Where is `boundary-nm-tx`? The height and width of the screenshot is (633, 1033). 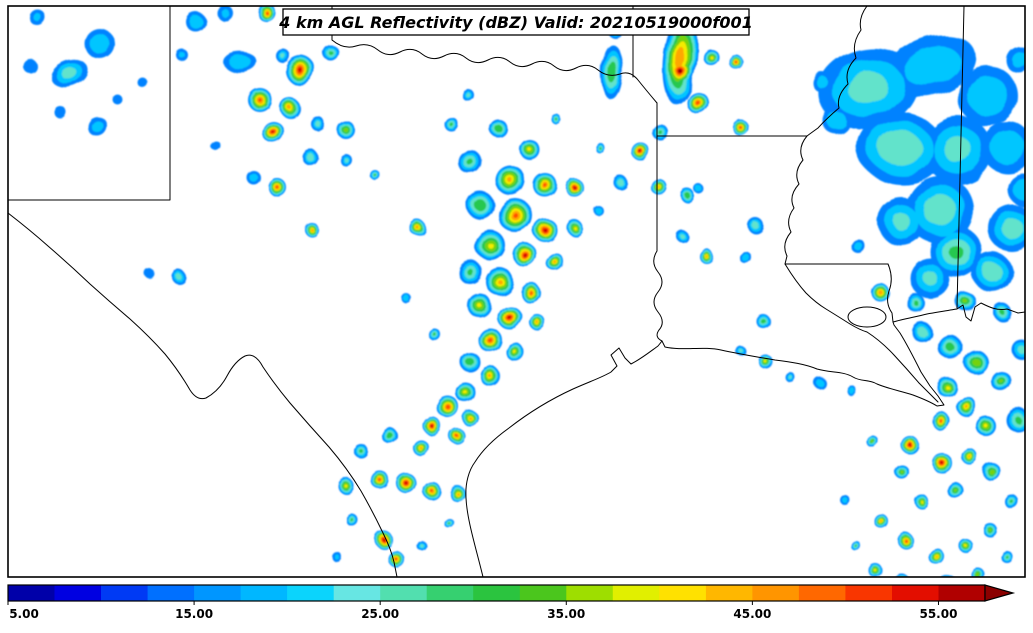 boundary-nm-tx is located at coordinates (89, 103).